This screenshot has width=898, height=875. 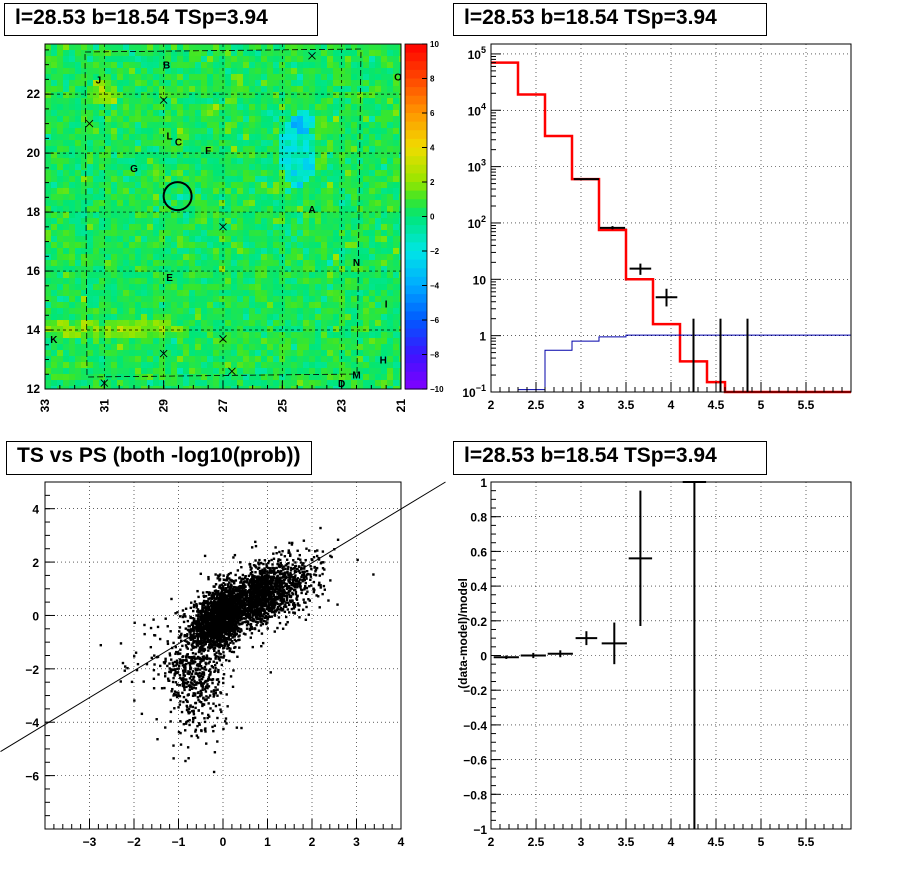 I want to click on source-label: M, so click(x=356, y=375).